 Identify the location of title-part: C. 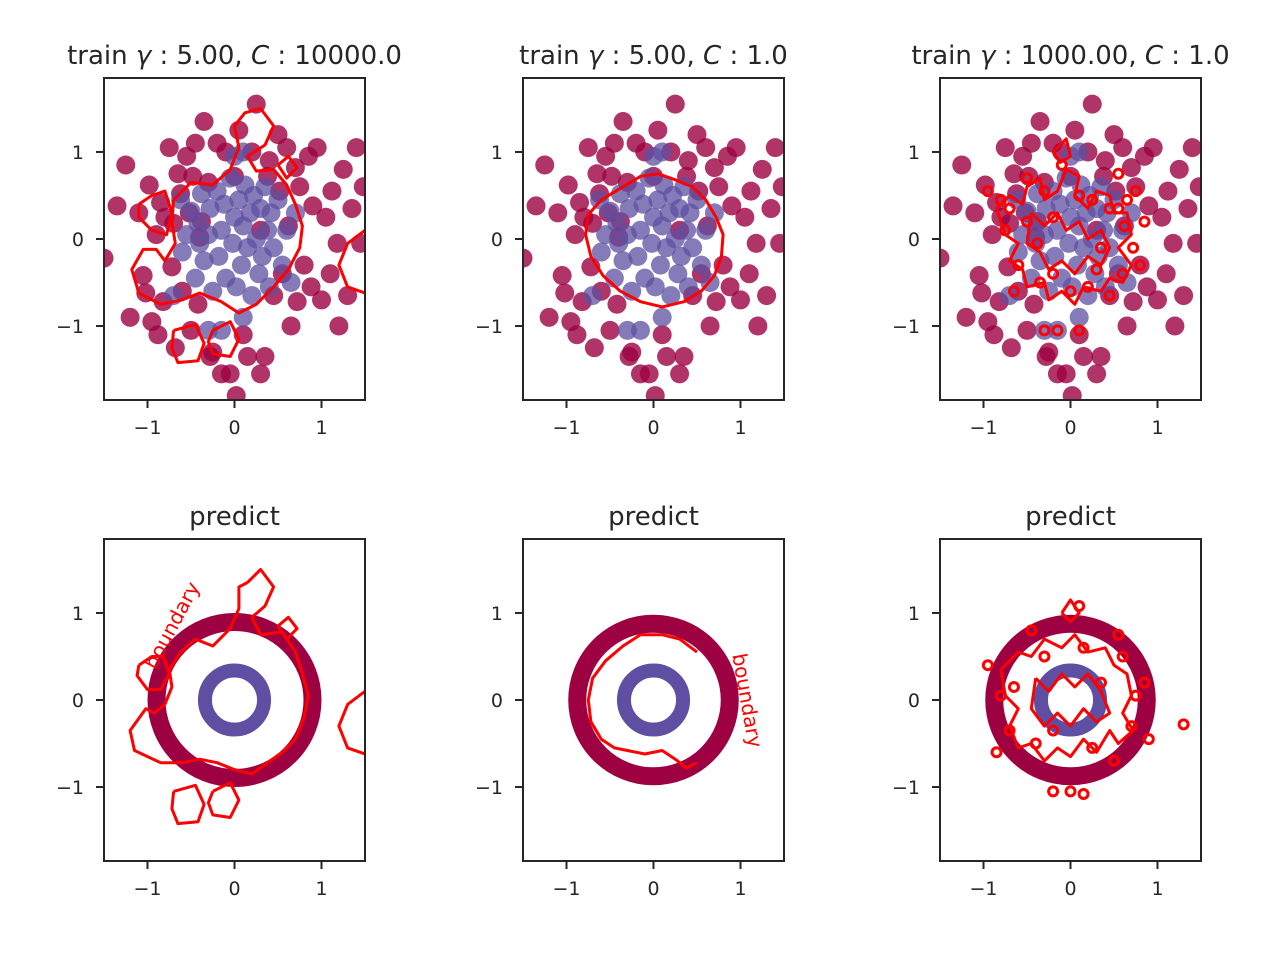
(1154, 56).